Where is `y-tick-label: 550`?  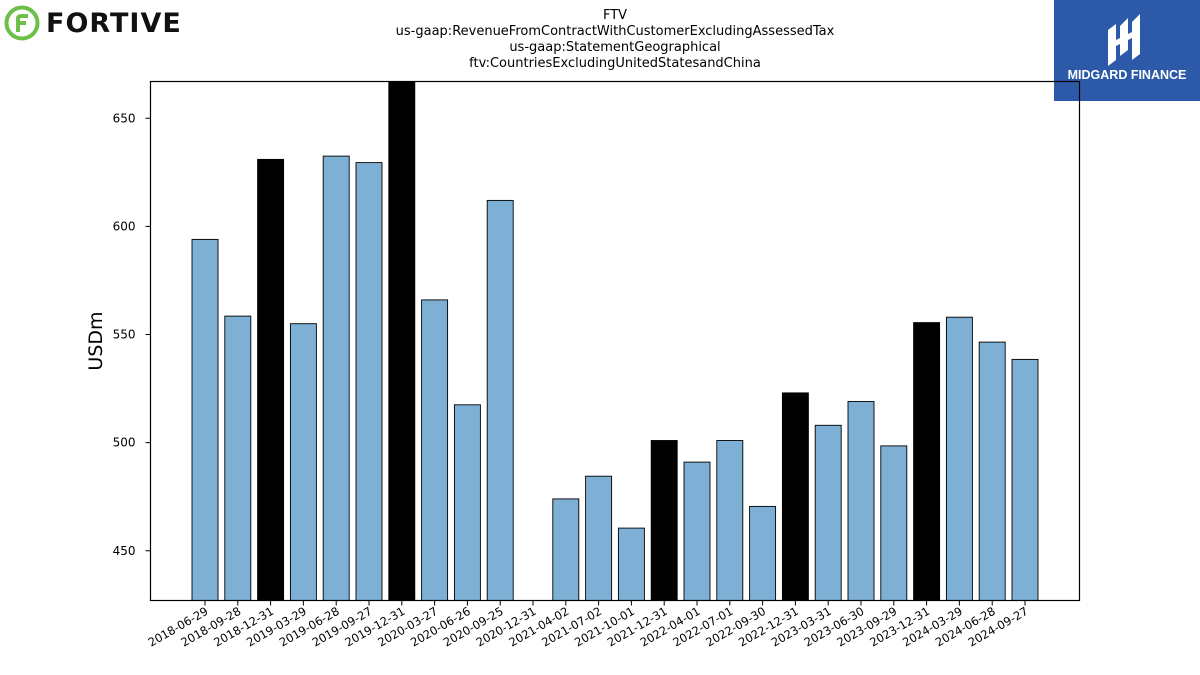
y-tick-label: 550 is located at coordinates (124, 335).